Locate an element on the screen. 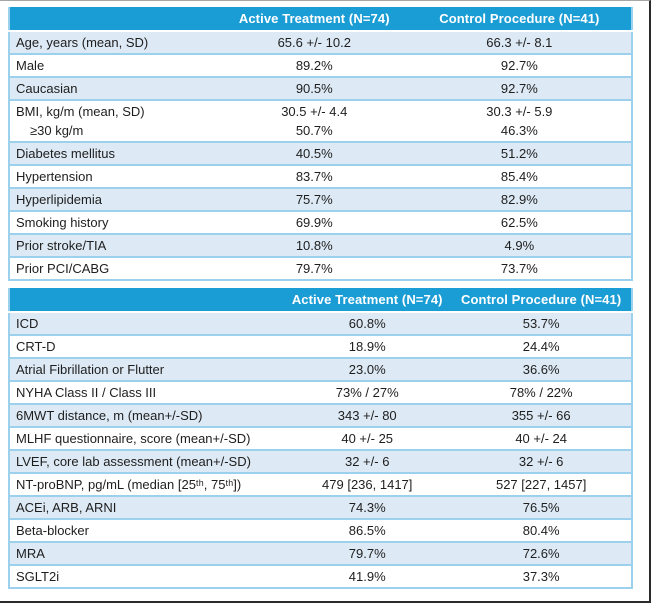  row-value-active-cell: 343 +/- 80 is located at coordinates (367, 416).